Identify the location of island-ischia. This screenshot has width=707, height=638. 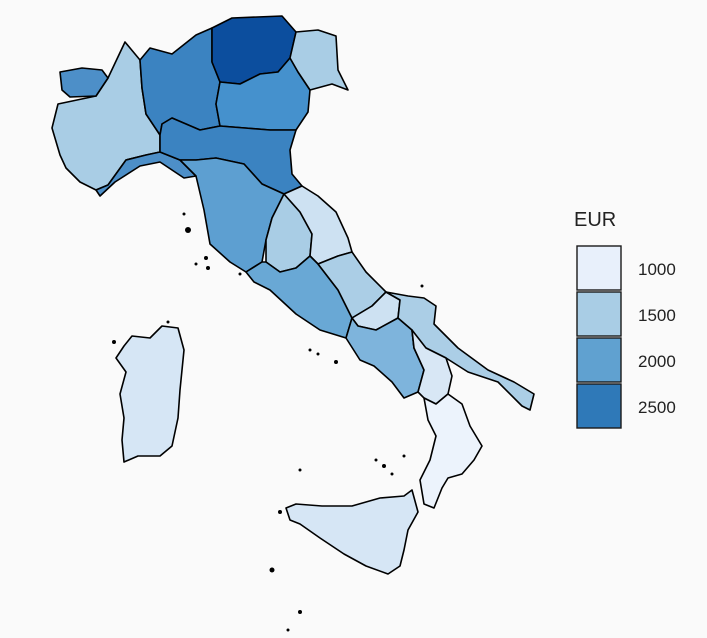
(336, 362).